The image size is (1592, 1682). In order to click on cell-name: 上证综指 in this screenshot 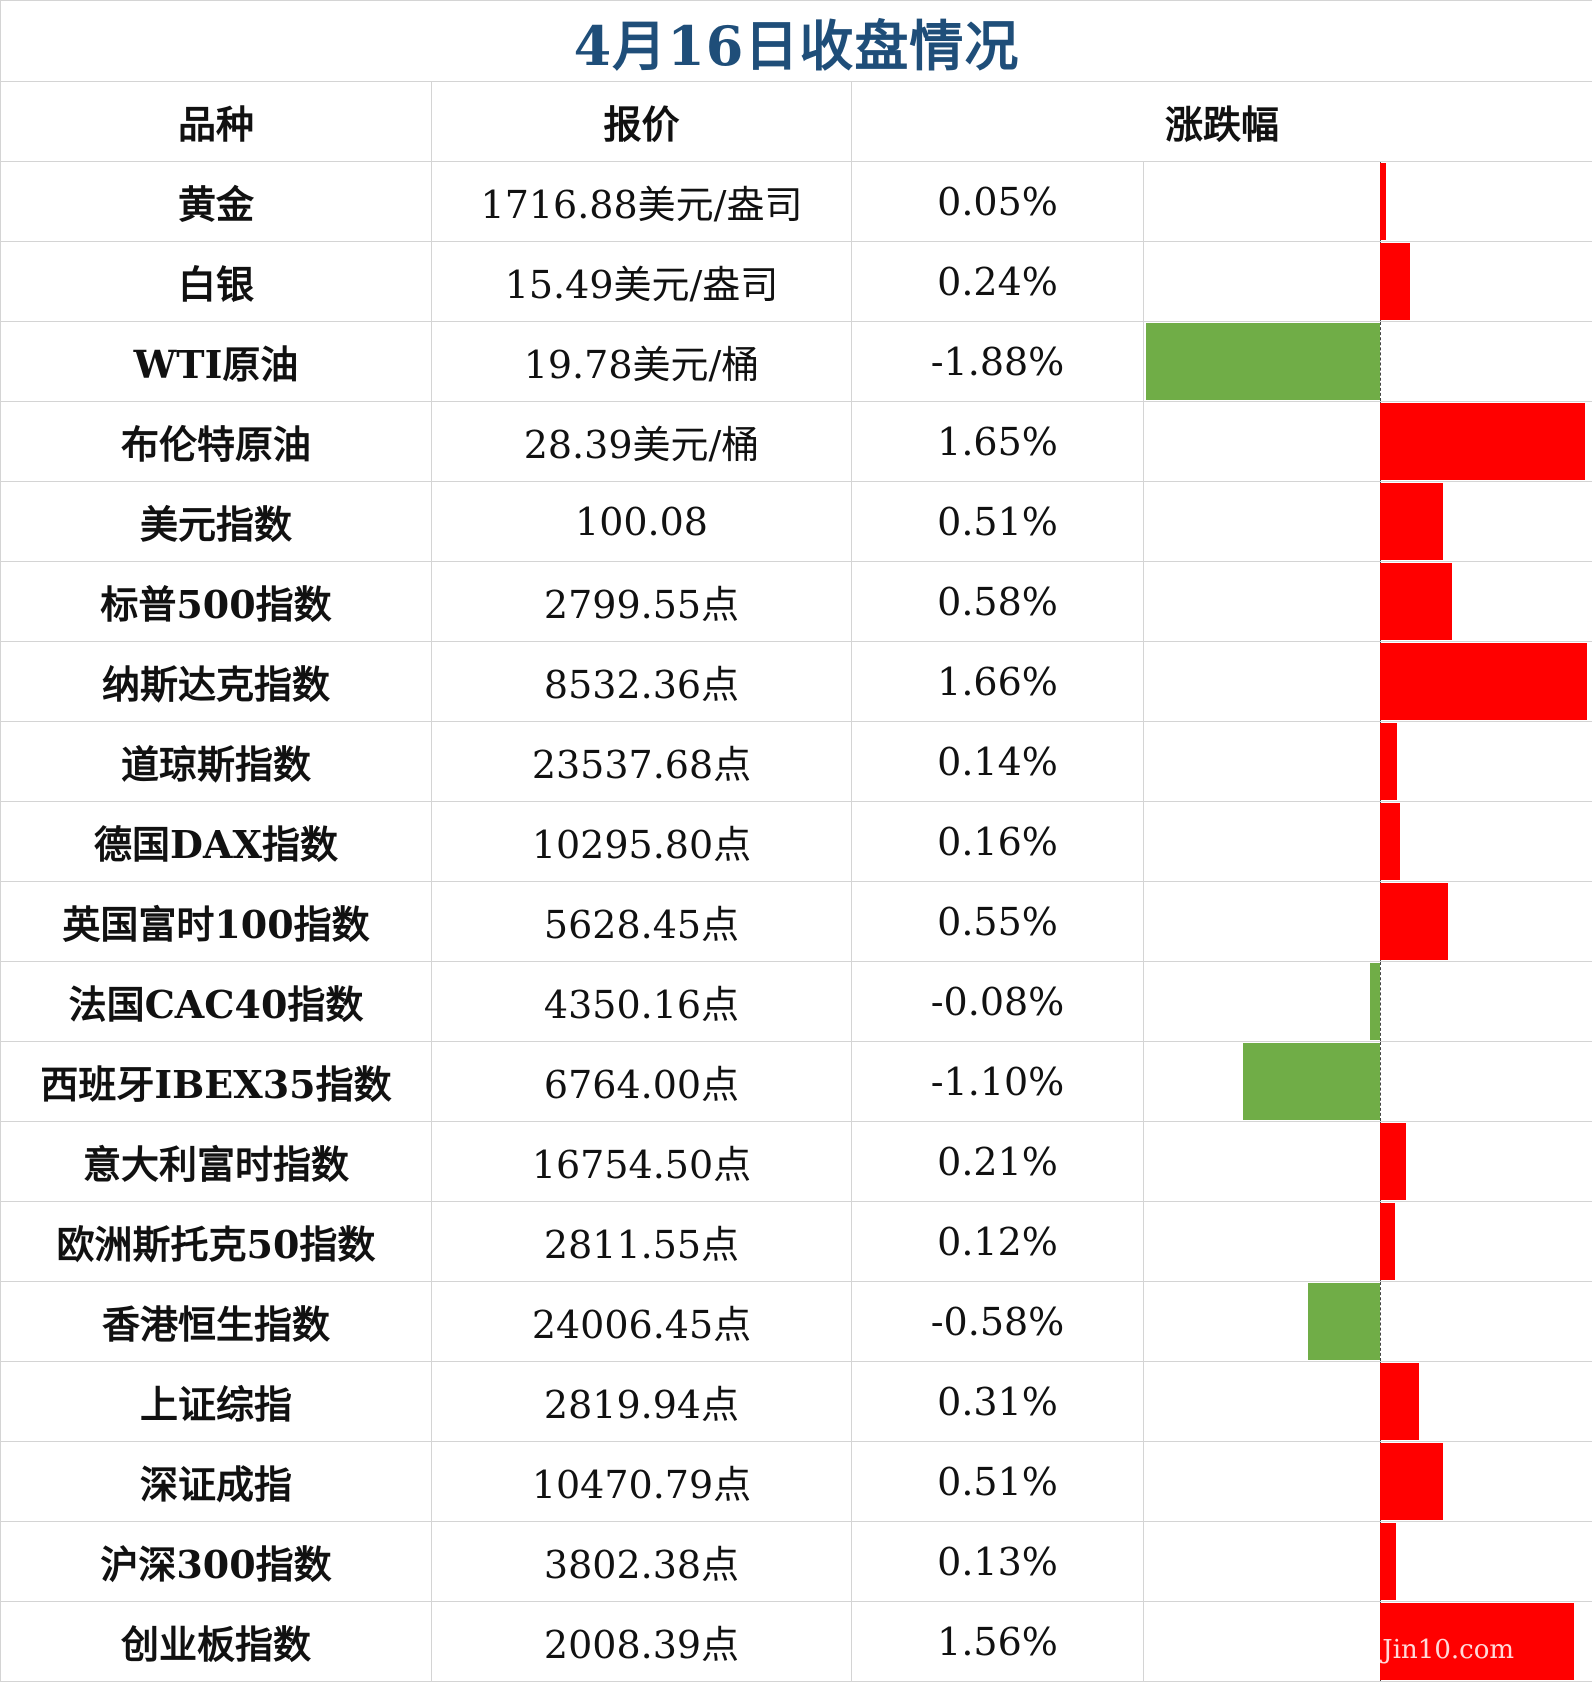, I will do `click(216, 1402)`.